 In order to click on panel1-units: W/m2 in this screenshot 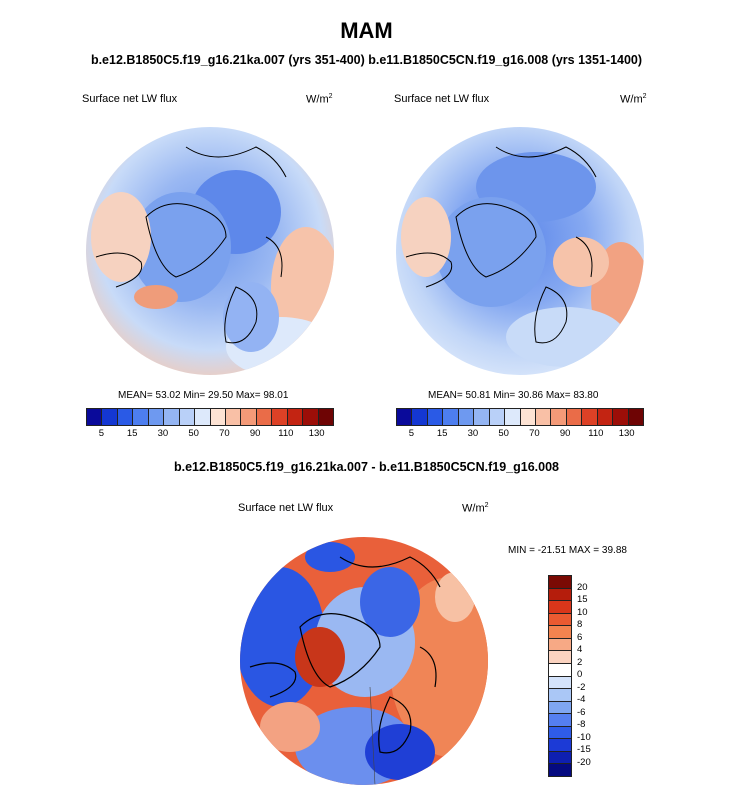, I will do `click(319, 99)`.